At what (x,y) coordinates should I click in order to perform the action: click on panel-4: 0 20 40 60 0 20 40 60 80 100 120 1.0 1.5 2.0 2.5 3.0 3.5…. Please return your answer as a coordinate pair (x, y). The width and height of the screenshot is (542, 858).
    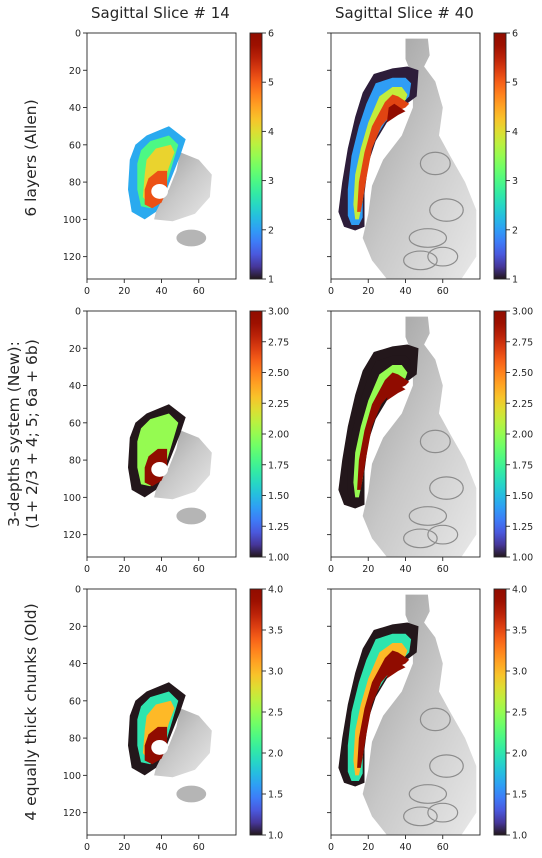
    Looking at the image, I should click on (173, 719).